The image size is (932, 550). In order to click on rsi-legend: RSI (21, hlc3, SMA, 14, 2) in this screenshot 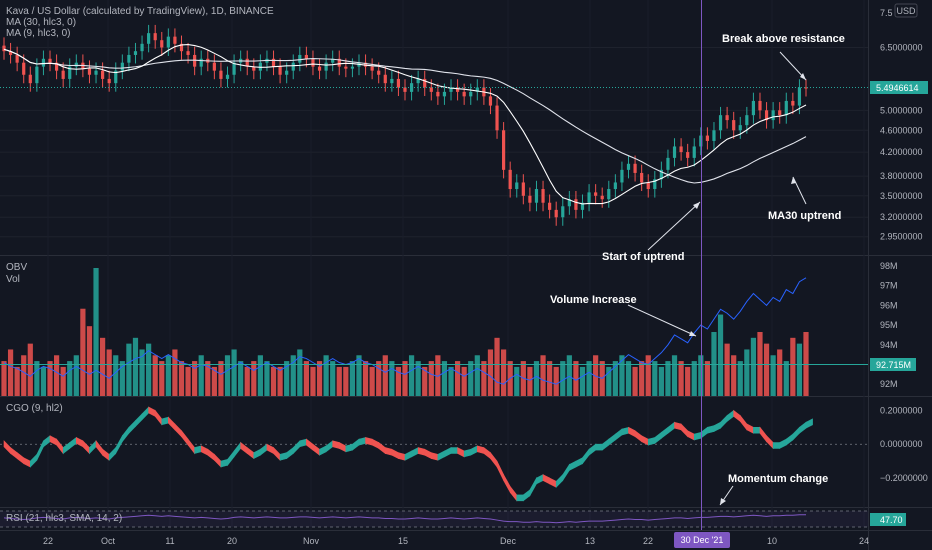, I will do `click(64, 518)`.